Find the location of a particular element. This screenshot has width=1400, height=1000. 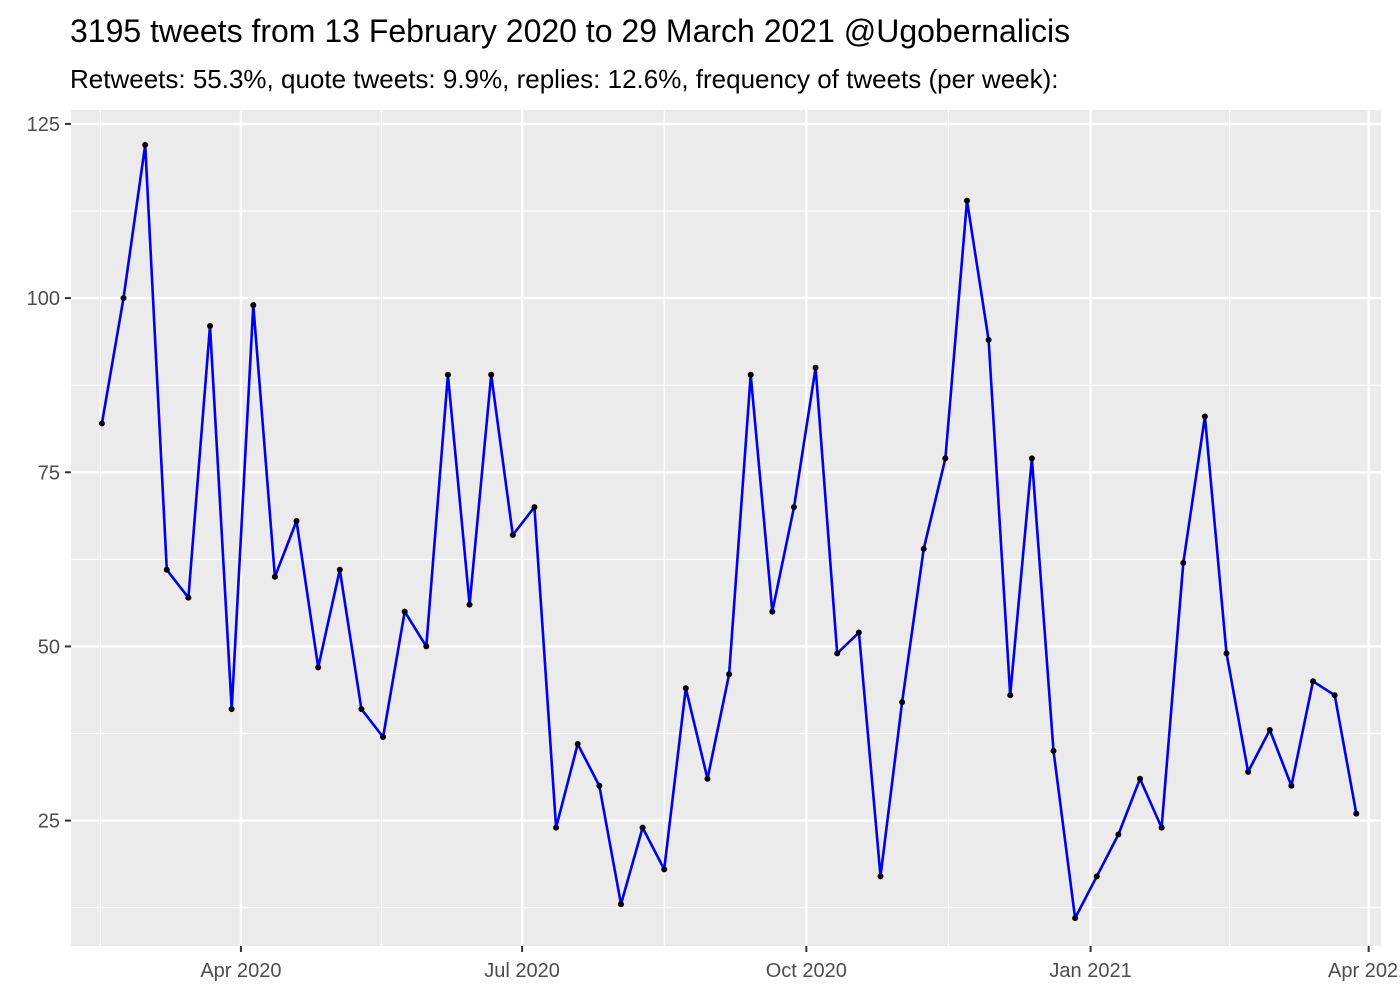

x-tick-label: Jul 2020 is located at coordinates (522, 971).